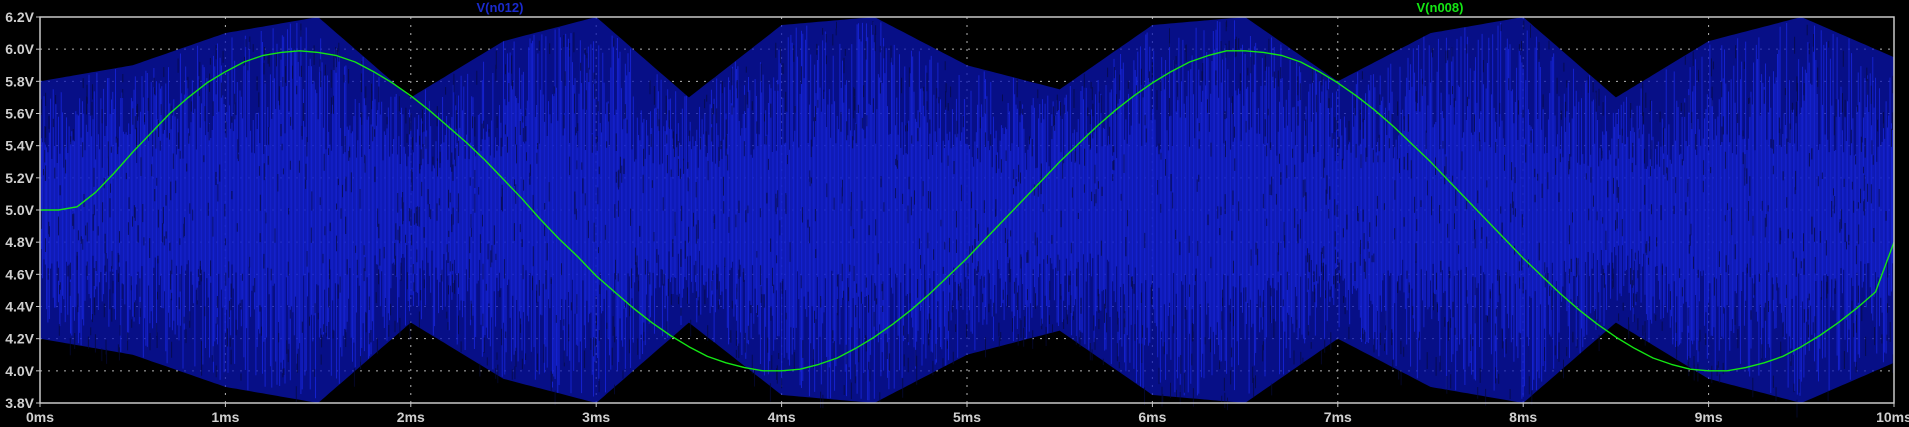 The height and width of the screenshot is (427, 1909). What do you see at coordinates (1152, 417) in the screenshot?
I see `x-tick-label: 6ms` at bounding box center [1152, 417].